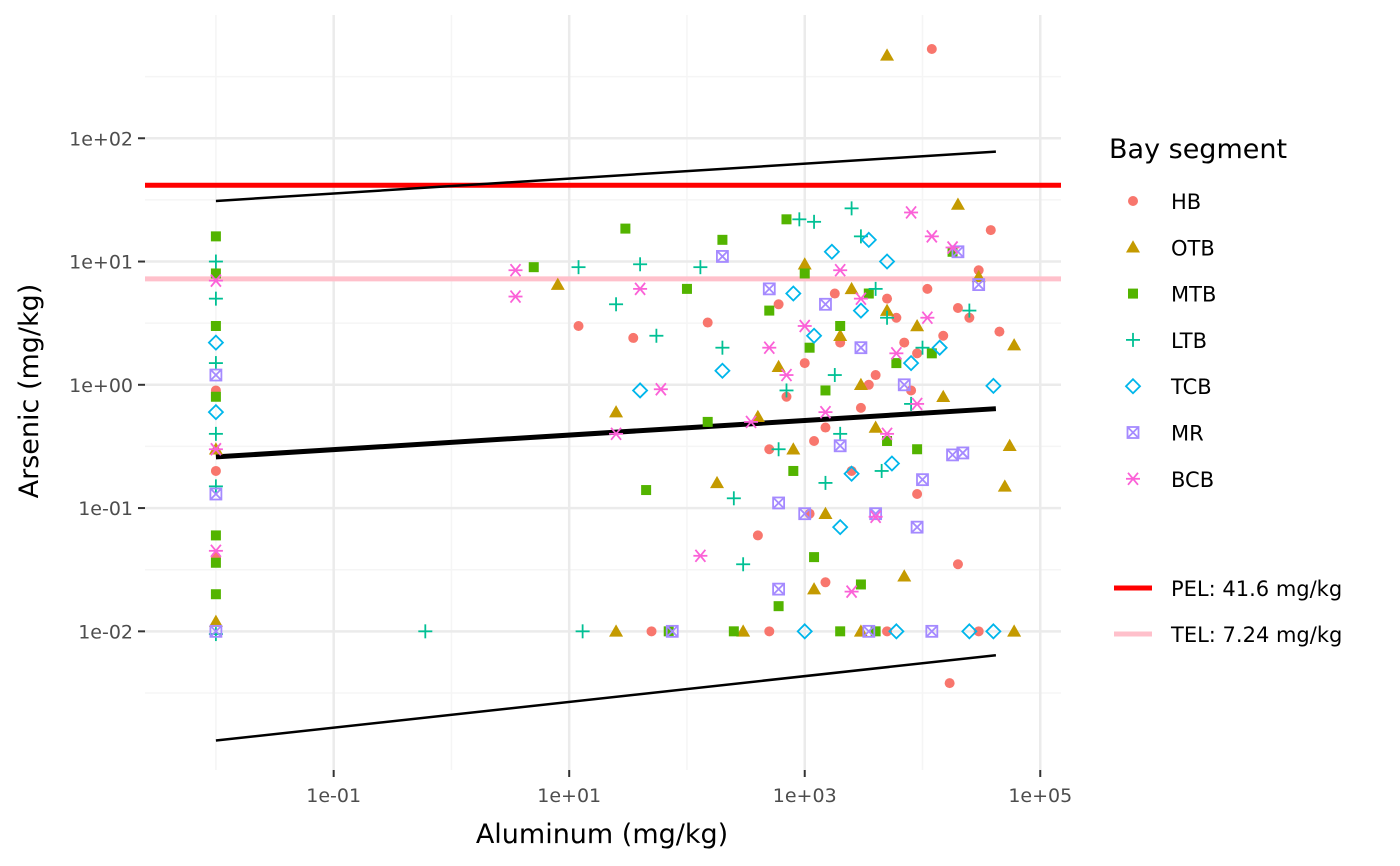  What do you see at coordinates (1193, 248) in the screenshot?
I see `legend-label-otb: OTB` at bounding box center [1193, 248].